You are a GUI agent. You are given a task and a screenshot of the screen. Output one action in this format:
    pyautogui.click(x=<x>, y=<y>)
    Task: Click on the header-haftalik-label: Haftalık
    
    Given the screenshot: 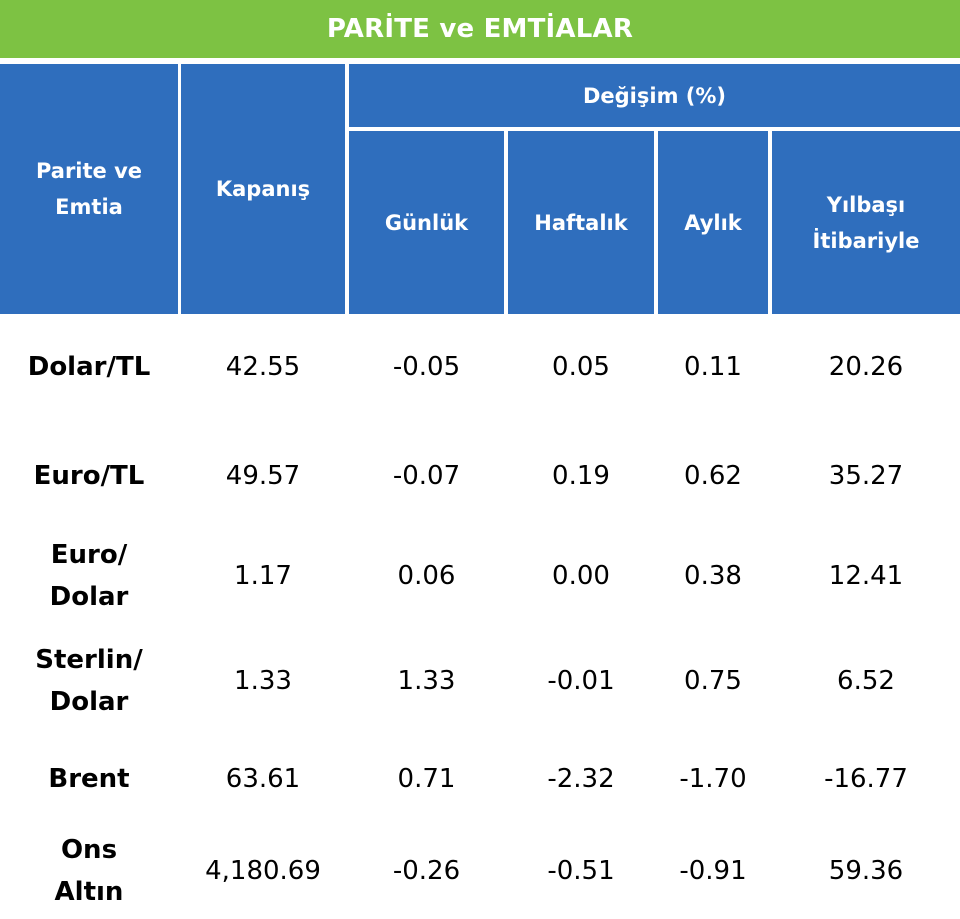 What is the action you would take?
    pyautogui.click(x=581, y=222)
    